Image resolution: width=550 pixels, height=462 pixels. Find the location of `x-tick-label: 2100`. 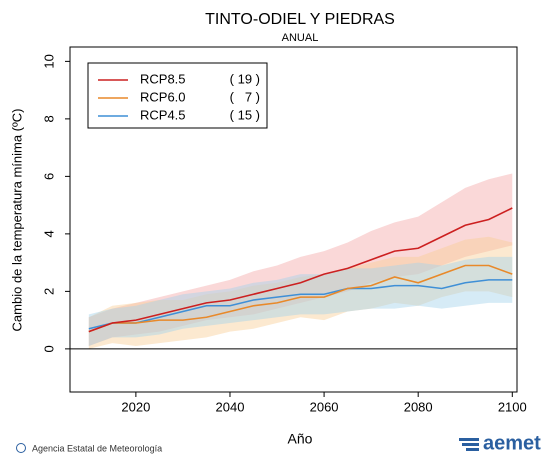

x-tick-label: 2100 is located at coordinates (512, 406).